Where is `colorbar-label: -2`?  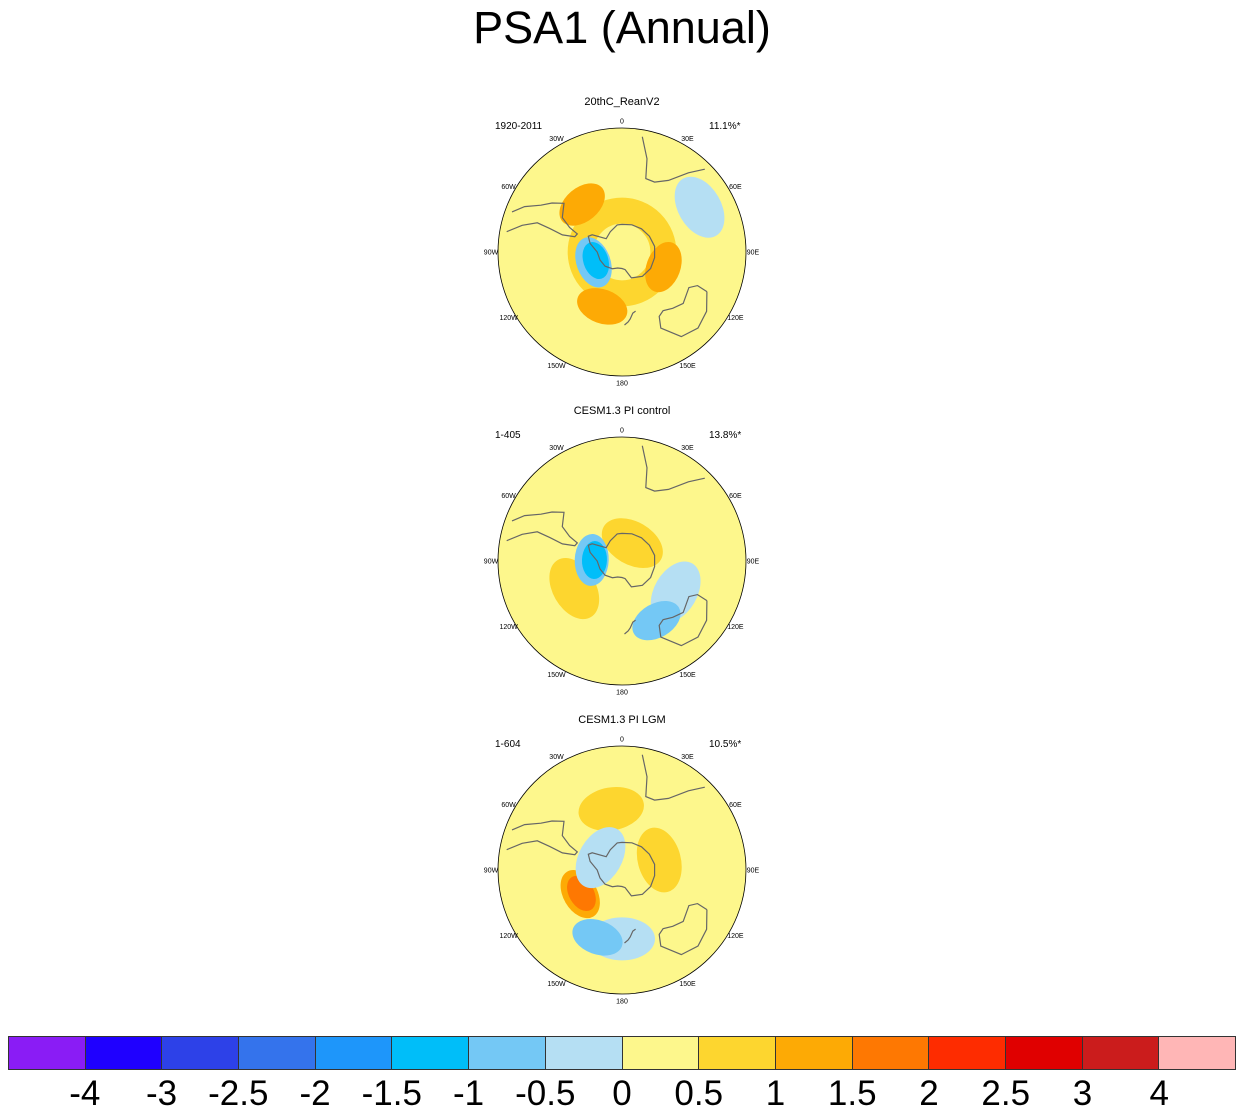
colorbar-label: -2 is located at coordinates (315, 1093).